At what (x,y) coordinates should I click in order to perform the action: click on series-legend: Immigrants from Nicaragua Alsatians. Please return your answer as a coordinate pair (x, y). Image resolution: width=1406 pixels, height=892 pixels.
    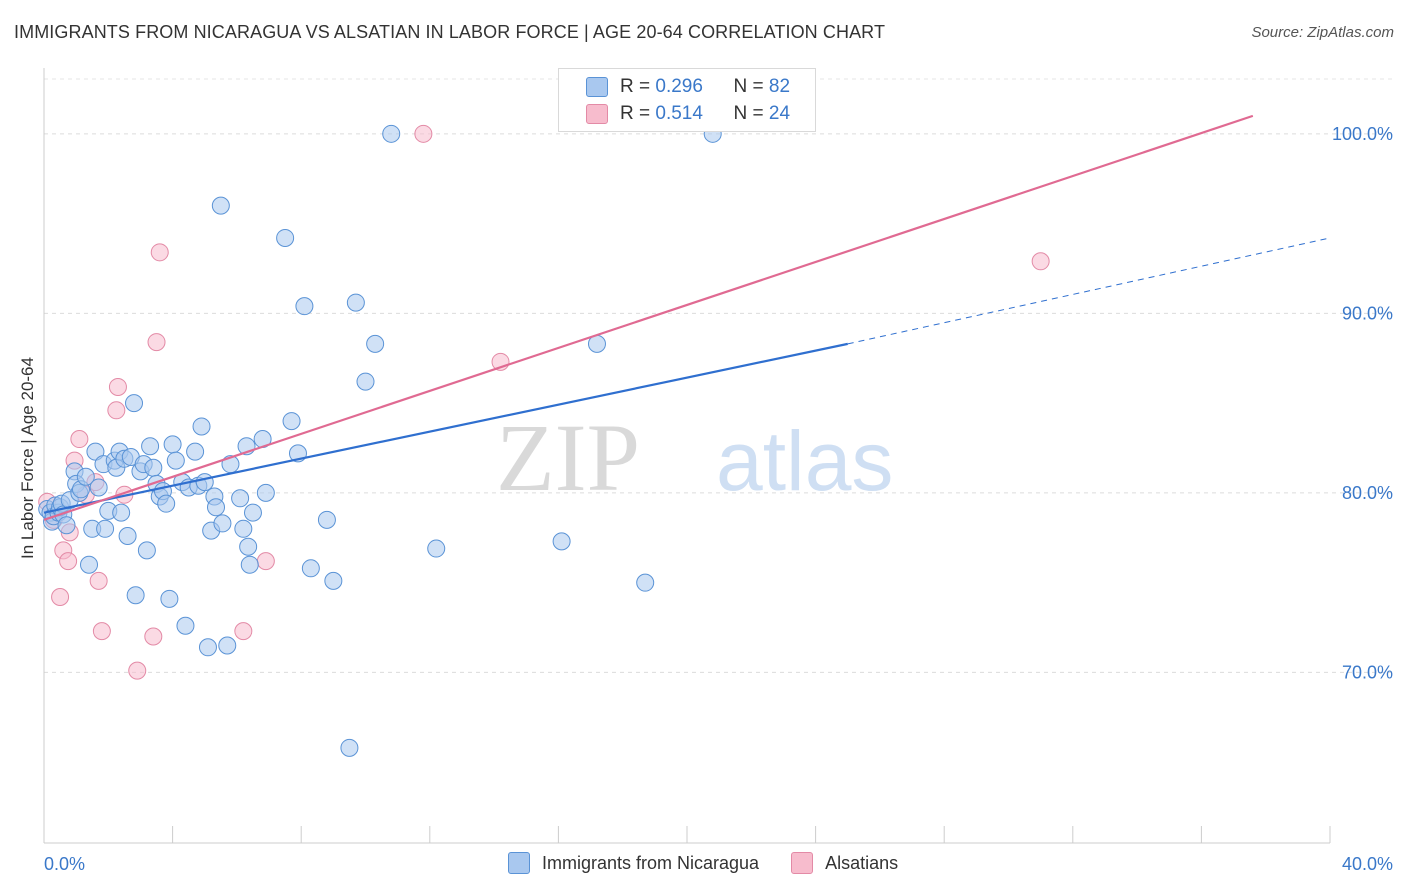
    Looking at the image, I should click on (719, 863).